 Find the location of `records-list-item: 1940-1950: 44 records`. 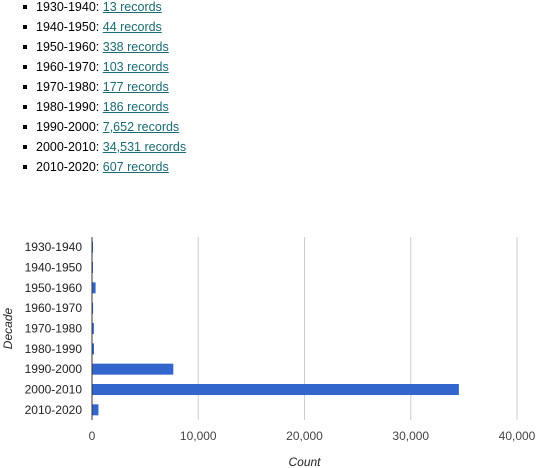

records-list-item: 1940-1950: 44 records is located at coordinates (104, 27).